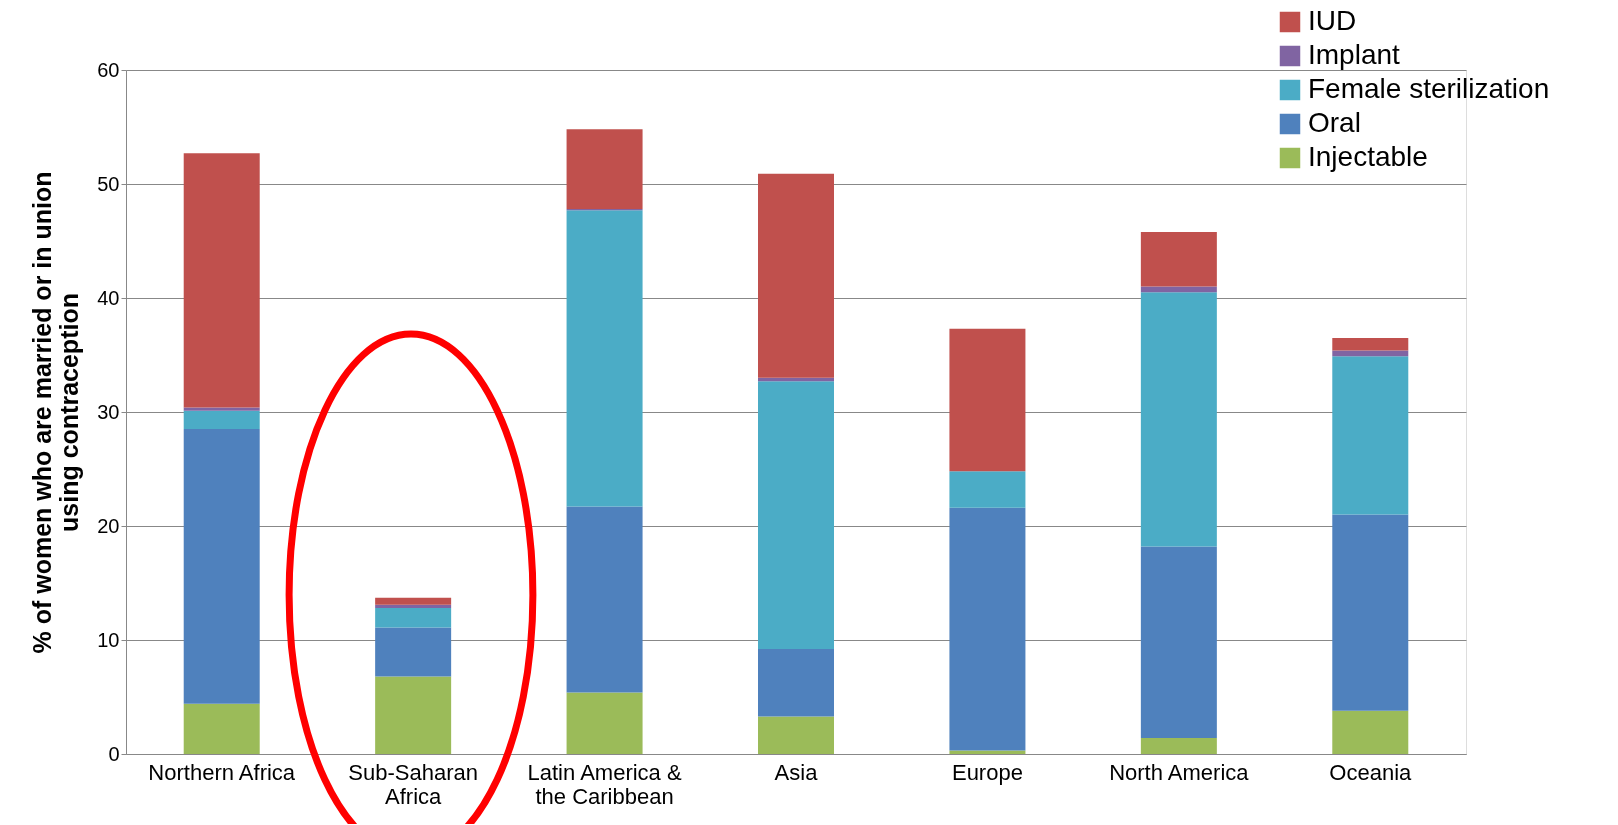 The height and width of the screenshot is (825, 1618). What do you see at coordinates (108, 411) in the screenshot?
I see `y-tick-label: 30` at bounding box center [108, 411].